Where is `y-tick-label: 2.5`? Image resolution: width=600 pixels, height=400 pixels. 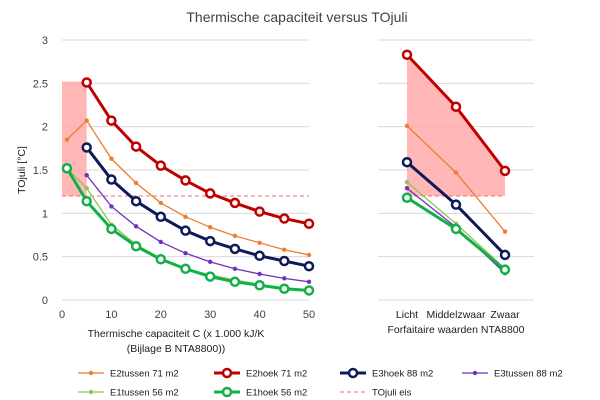 y-tick-label: 2.5 is located at coordinates (40, 84).